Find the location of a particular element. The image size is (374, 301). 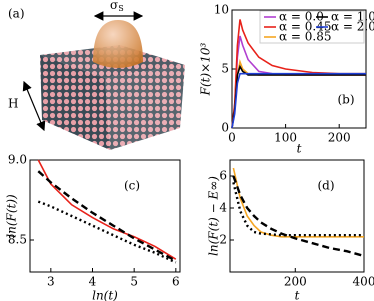

cube-right is located at coordinates (145, 107).